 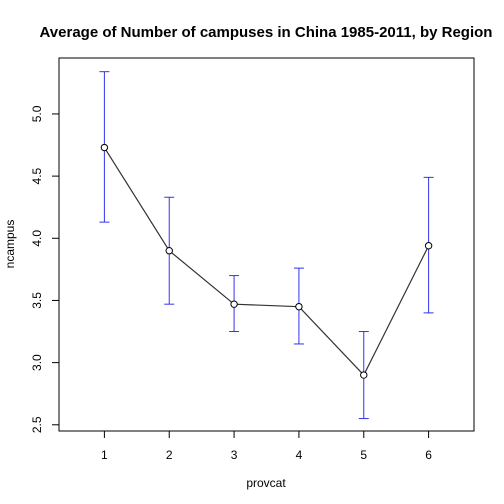 What do you see at coordinates (299, 455) in the screenshot?
I see `x-tick-label: 4` at bounding box center [299, 455].